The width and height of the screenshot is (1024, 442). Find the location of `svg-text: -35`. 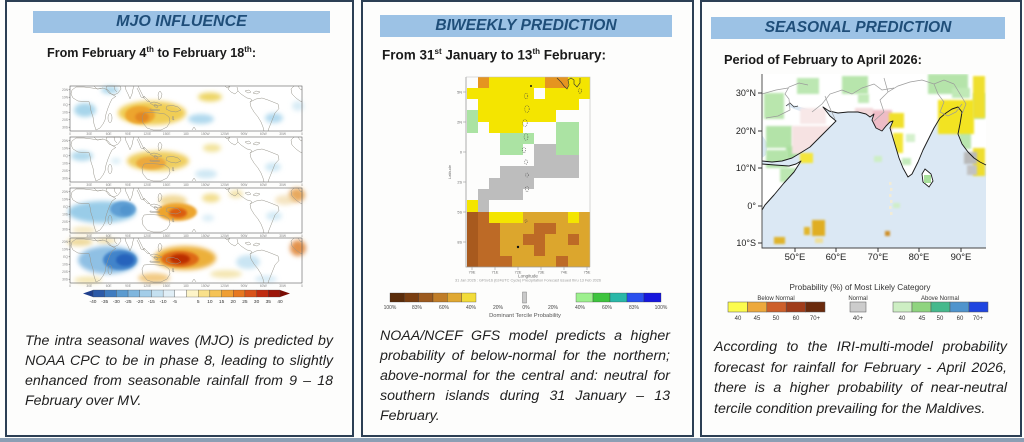

svg-text: -35 is located at coordinates (104, 302).